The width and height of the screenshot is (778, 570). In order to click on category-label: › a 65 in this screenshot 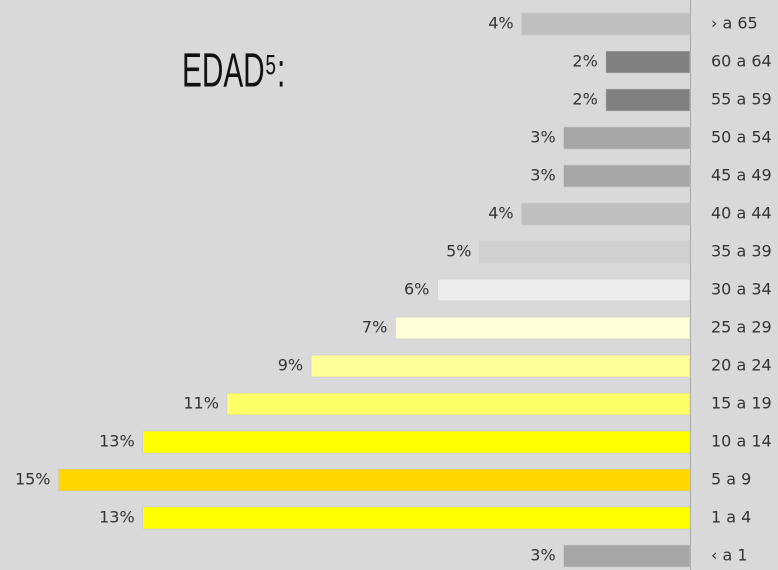, I will do `click(734, 23)`.